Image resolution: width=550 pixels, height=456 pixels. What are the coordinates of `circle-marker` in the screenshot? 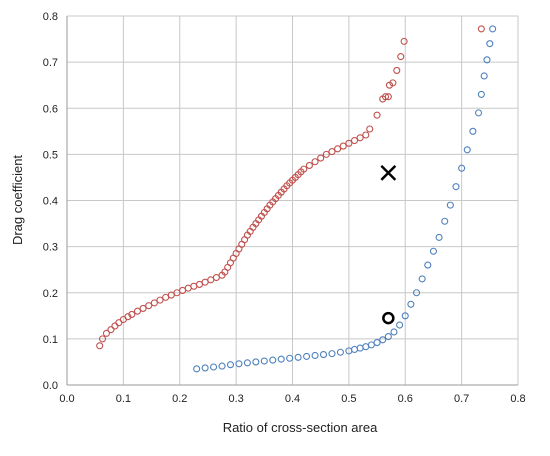 It's located at (388, 318).